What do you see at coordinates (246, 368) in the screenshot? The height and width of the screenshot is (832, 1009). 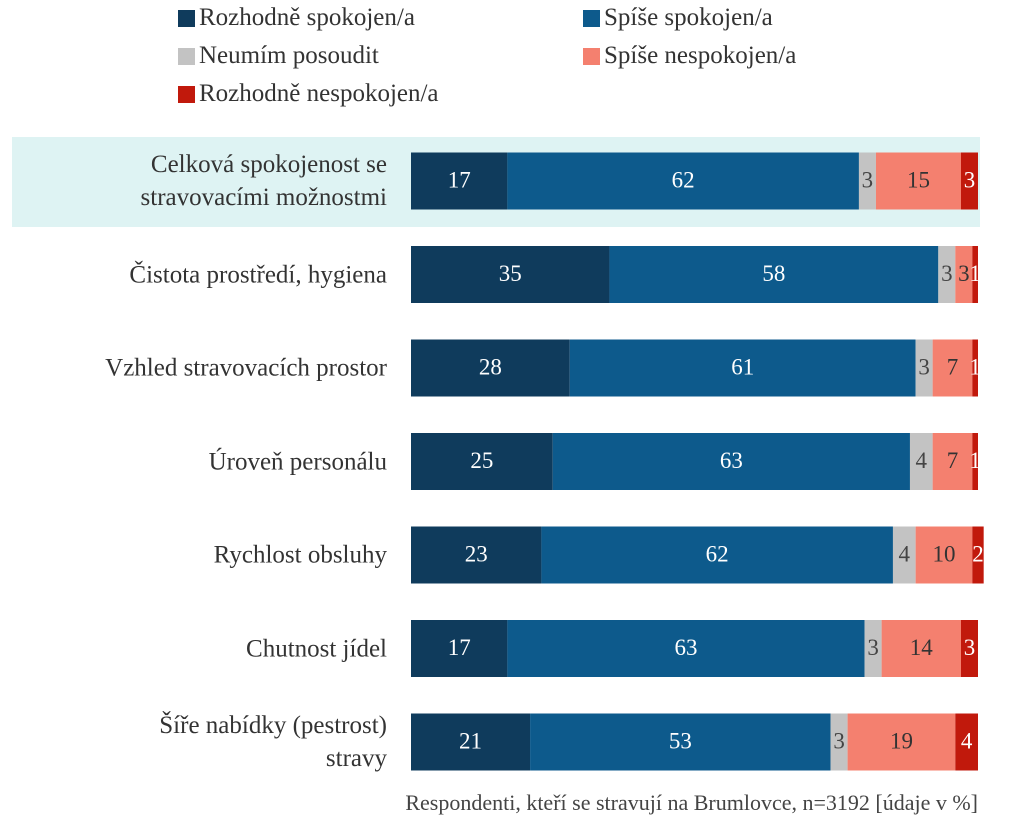 I see `category-label: Vzhled stravovacích prostor` at bounding box center [246, 368].